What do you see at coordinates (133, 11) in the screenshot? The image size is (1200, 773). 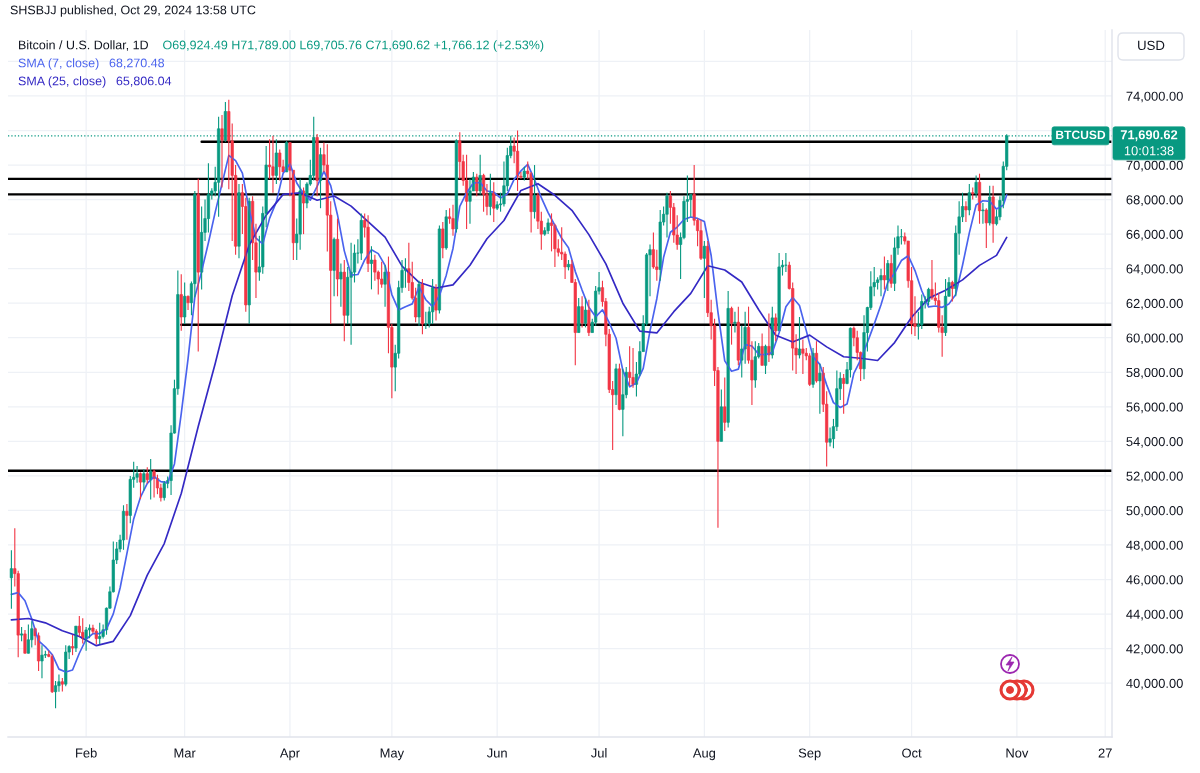 I see `chart-title: SHSBJJ published, Oct 29, 2024 13:58 UTC` at bounding box center [133, 11].